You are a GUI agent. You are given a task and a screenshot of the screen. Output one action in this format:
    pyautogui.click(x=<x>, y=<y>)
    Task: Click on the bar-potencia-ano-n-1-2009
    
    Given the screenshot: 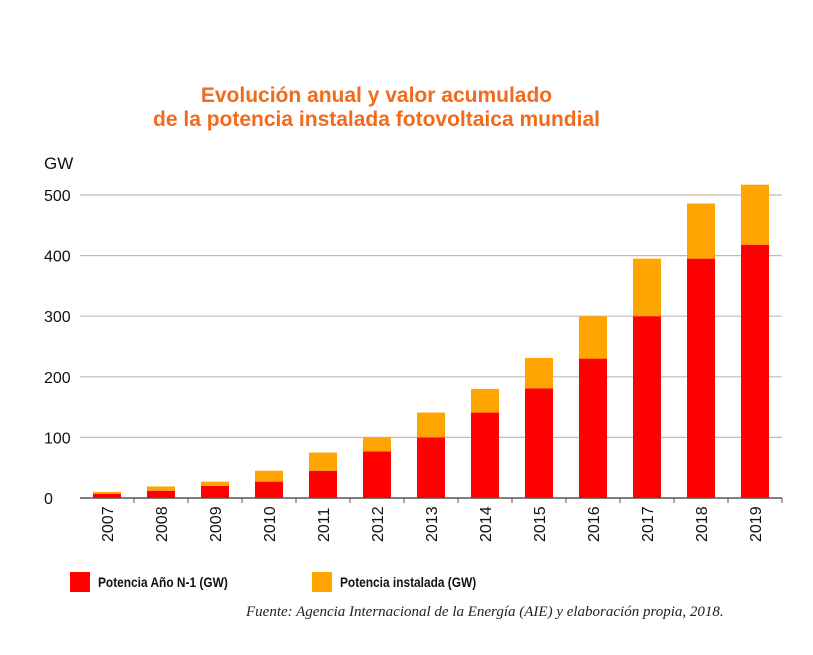 What is the action you would take?
    pyautogui.click(x=215, y=491)
    